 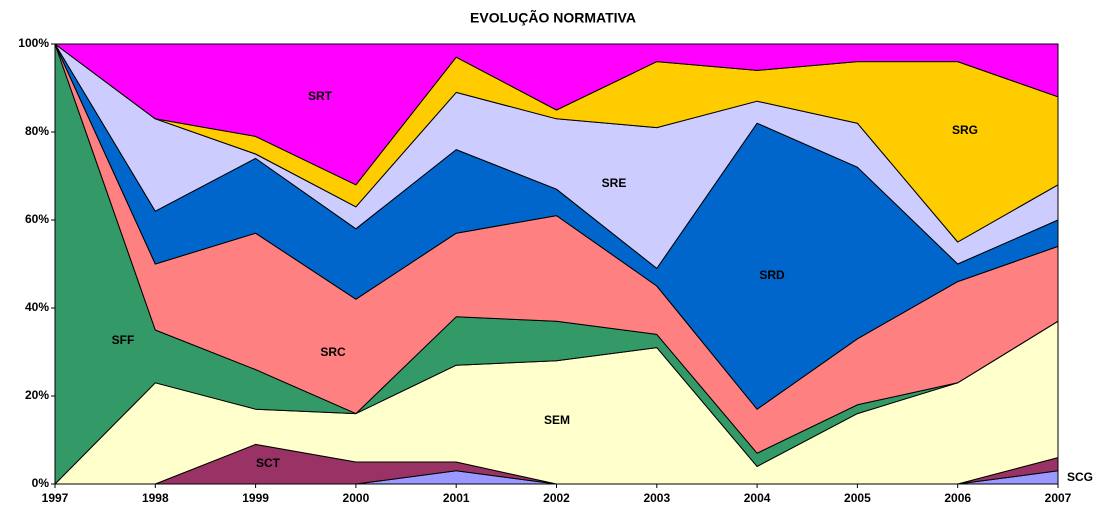 What do you see at coordinates (456, 498) in the screenshot?
I see `x-tick-label: 2001` at bounding box center [456, 498].